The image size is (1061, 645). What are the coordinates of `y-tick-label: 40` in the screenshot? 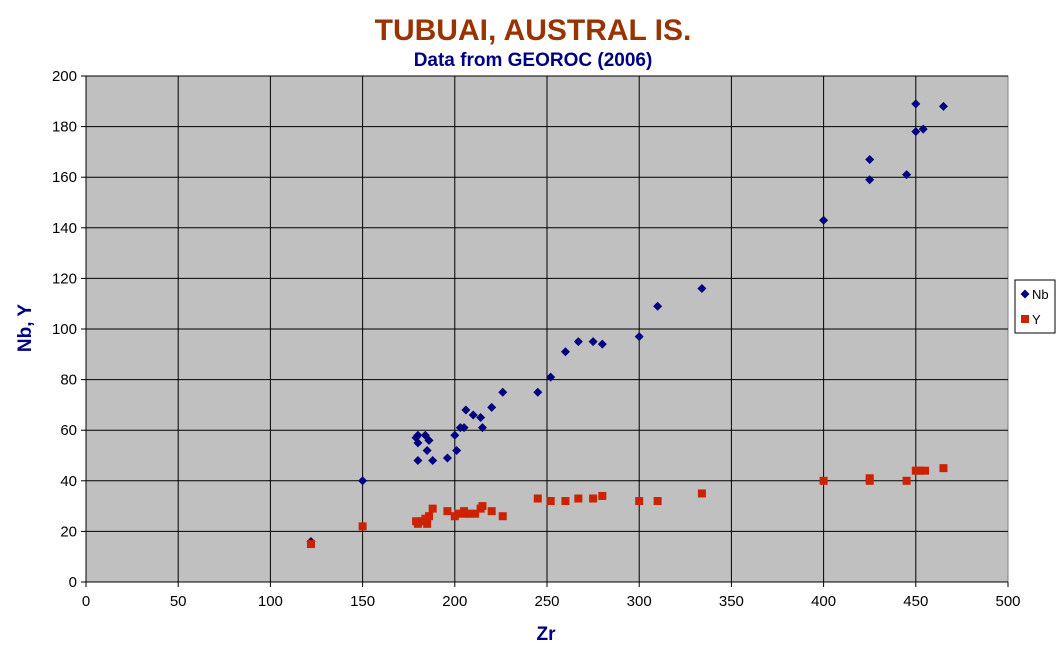 It's located at (68, 481).